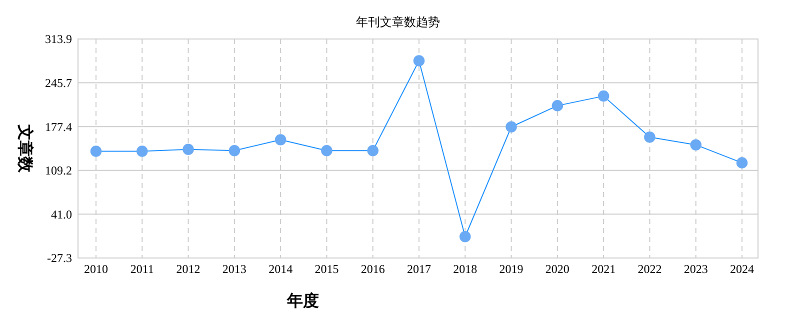 This screenshot has width=798, height=330. What do you see at coordinates (557, 269) in the screenshot?
I see `x-tick-label: 2020` at bounding box center [557, 269].